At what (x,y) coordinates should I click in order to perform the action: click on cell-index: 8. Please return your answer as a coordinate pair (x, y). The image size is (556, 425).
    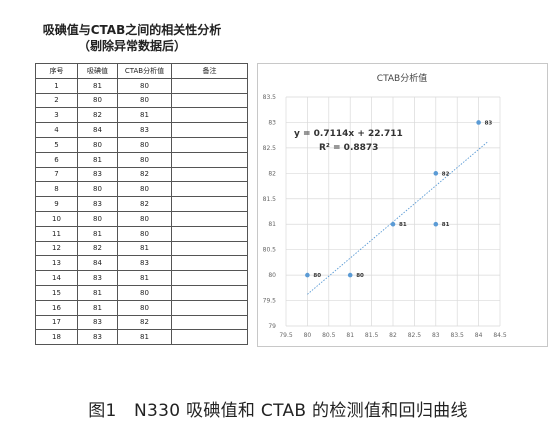
    Looking at the image, I should click on (56, 189).